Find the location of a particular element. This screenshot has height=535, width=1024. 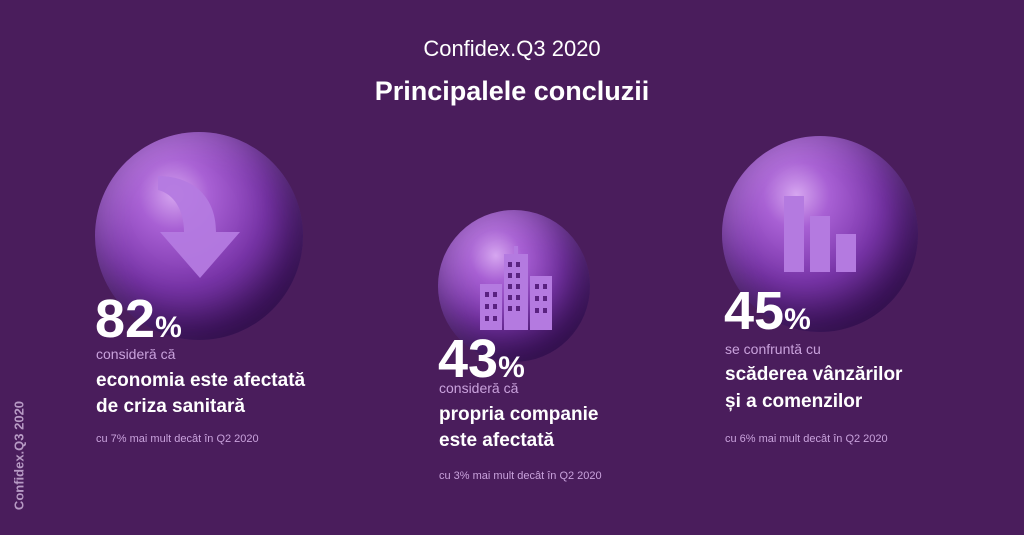

page-title: Principalele concluzii is located at coordinates (512, 91).